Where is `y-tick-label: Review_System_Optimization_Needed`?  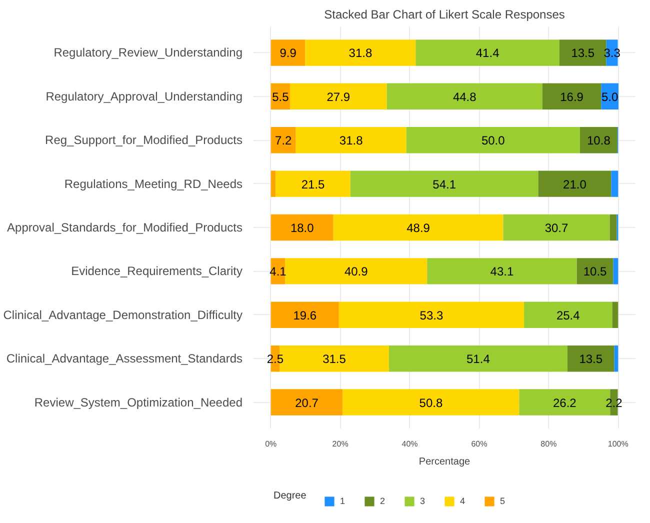 y-tick-label: Review_System_Optimization_Needed is located at coordinates (138, 402).